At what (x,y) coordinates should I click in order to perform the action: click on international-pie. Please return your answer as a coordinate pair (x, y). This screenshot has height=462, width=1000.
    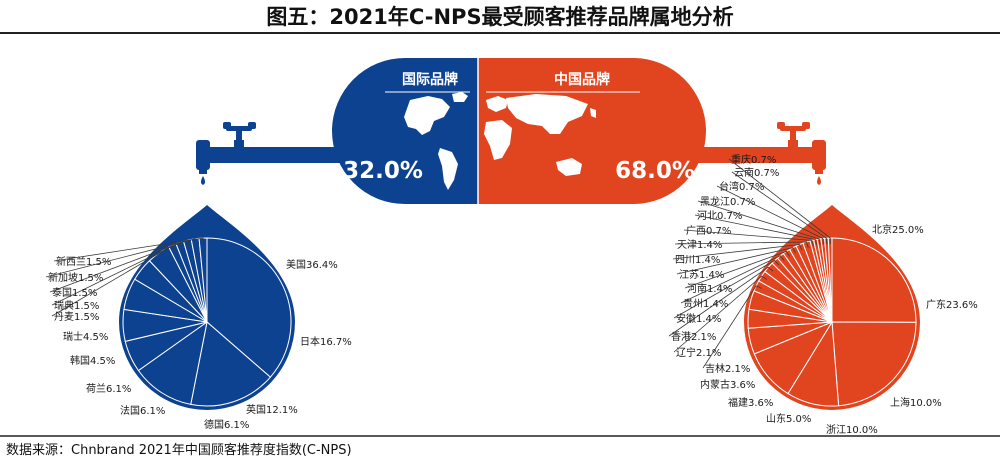
    Looking at the image, I should click on (207, 322).